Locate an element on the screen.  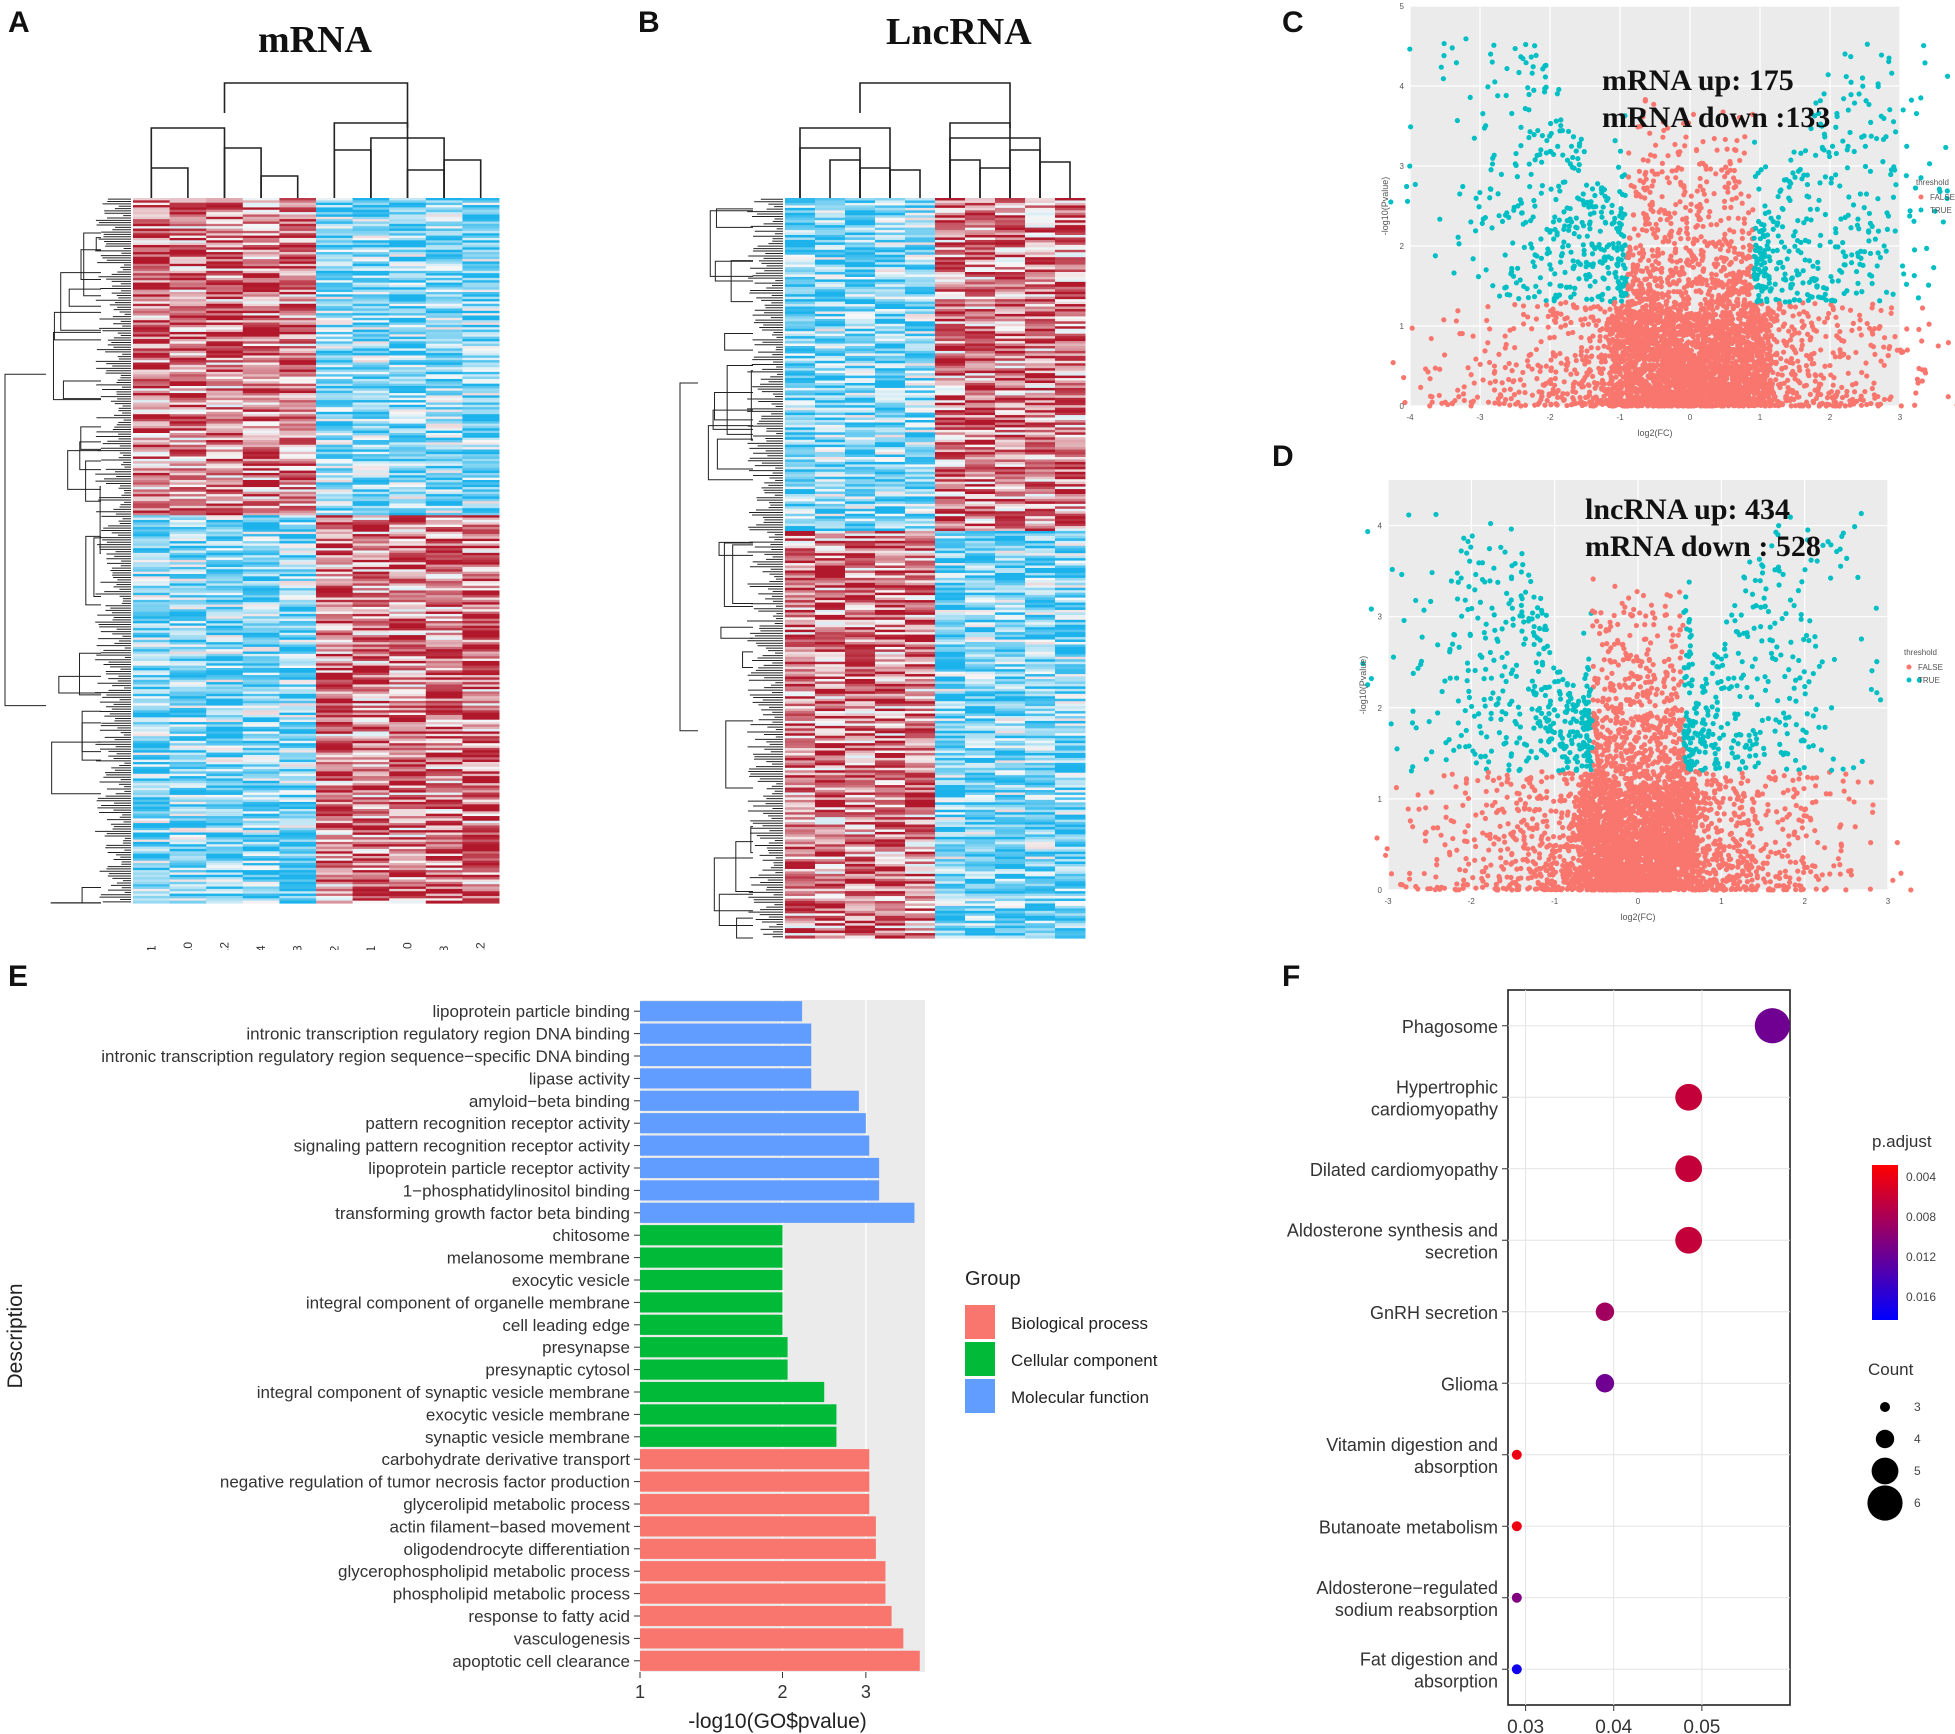
heatmap-b-title: LncRNA is located at coordinates (959, 32).